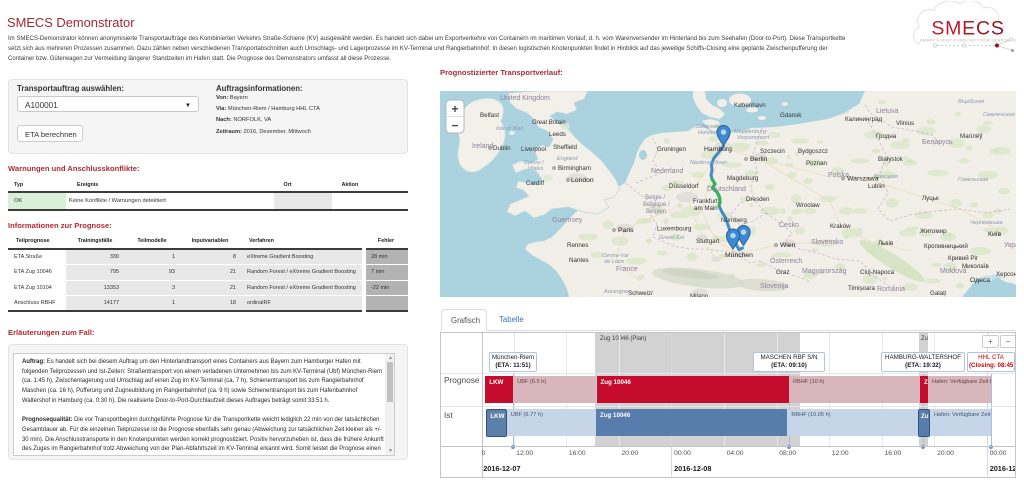 This screenshot has height=485, width=1024. What do you see at coordinates (718, 149) in the screenshot?
I see `svg-text: Hamburg` at bounding box center [718, 149].